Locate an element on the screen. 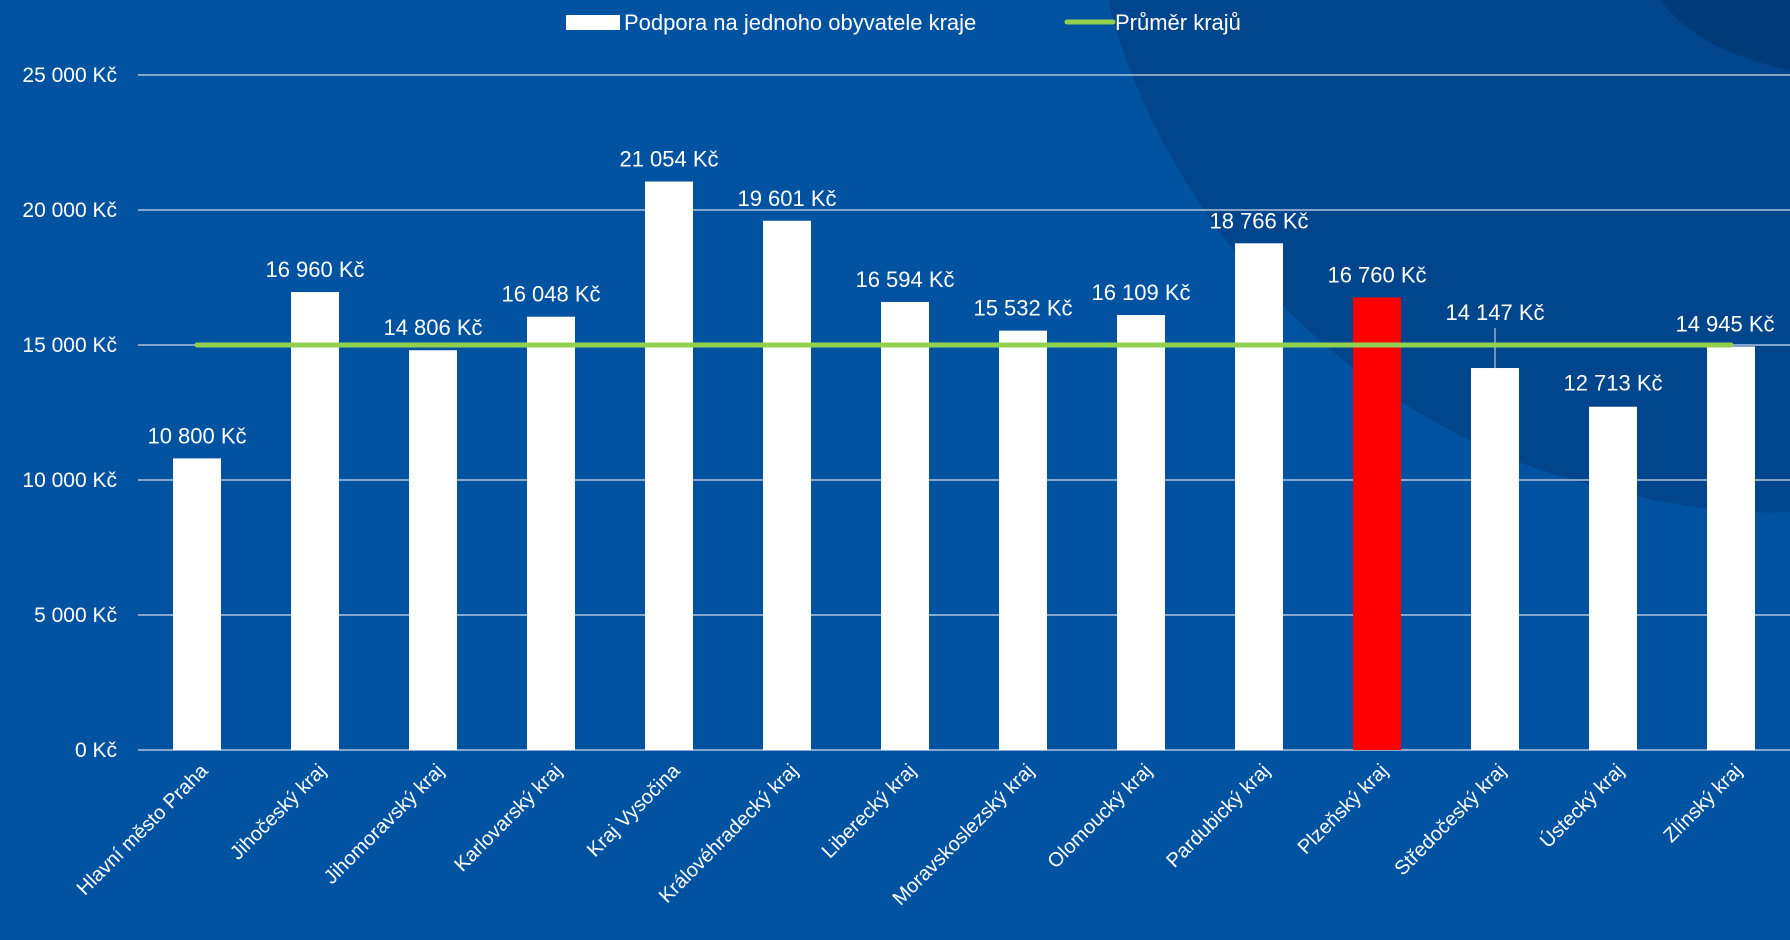 The image size is (1790, 940). data-label: 16 048 Kč is located at coordinates (550, 294).